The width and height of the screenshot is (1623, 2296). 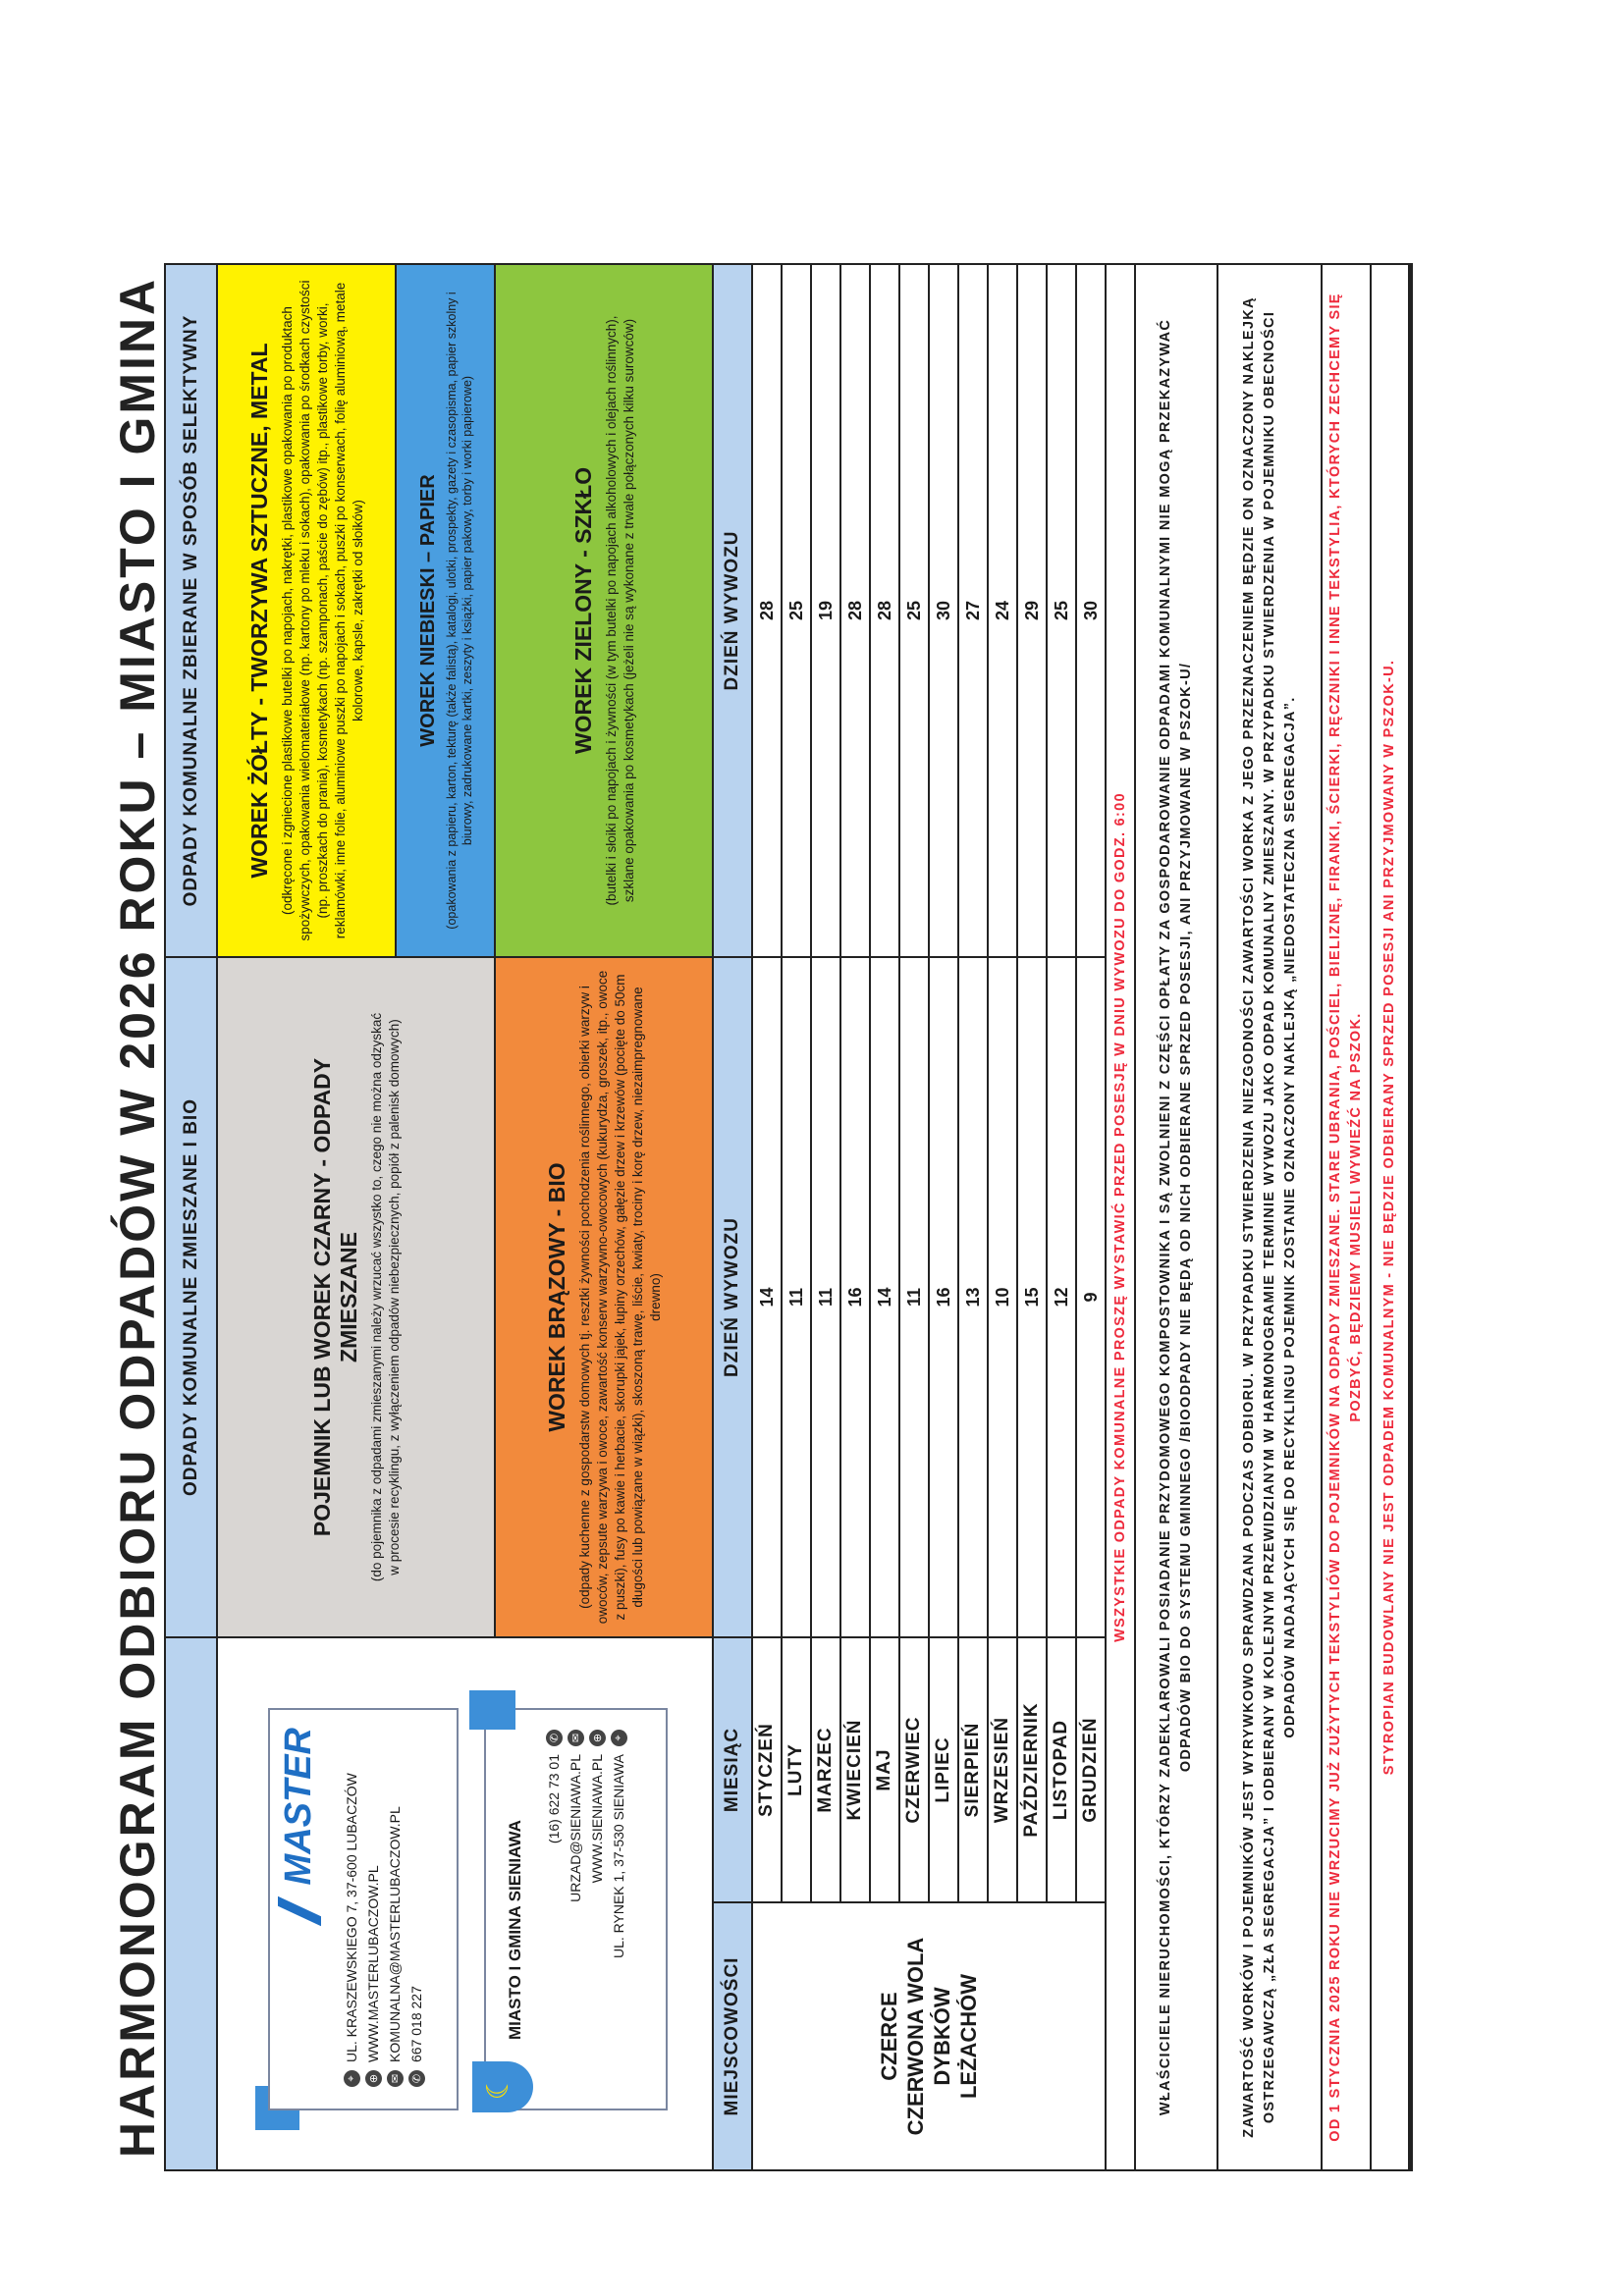 What do you see at coordinates (1002, 1297) in the screenshot?
I see `mixed-bio-day-cell: 10` at bounding box center [1002, 1297].